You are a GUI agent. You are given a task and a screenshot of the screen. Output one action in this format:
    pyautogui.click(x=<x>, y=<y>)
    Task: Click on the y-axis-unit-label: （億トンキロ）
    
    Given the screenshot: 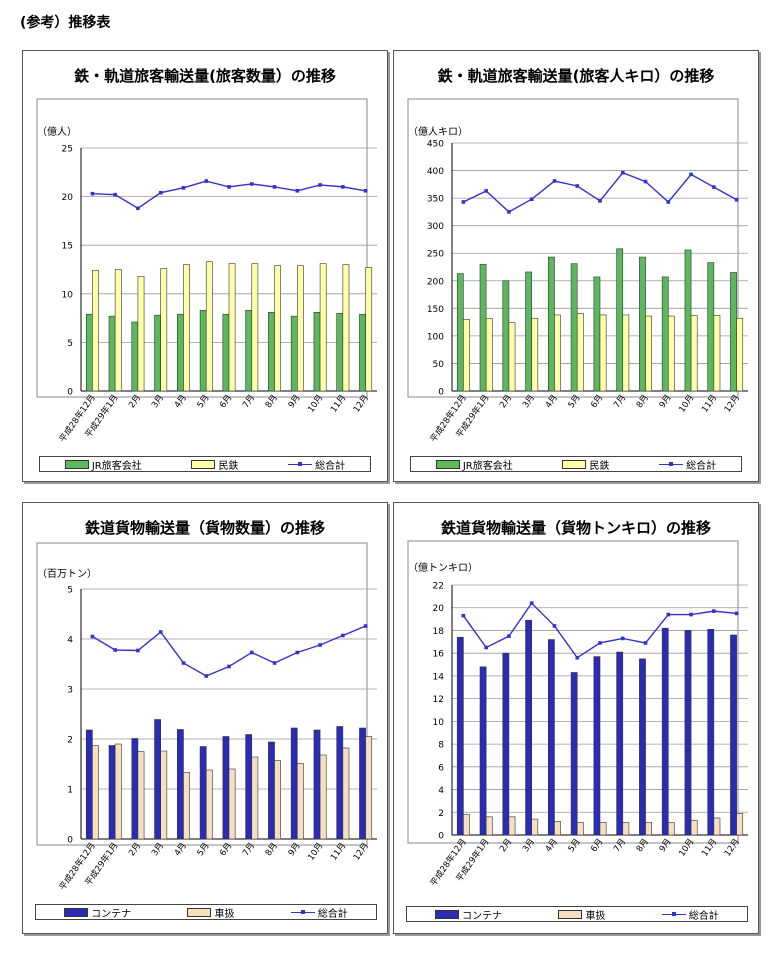 What is the action you would take?
    pyautogui.click(x=443, y=568)
    